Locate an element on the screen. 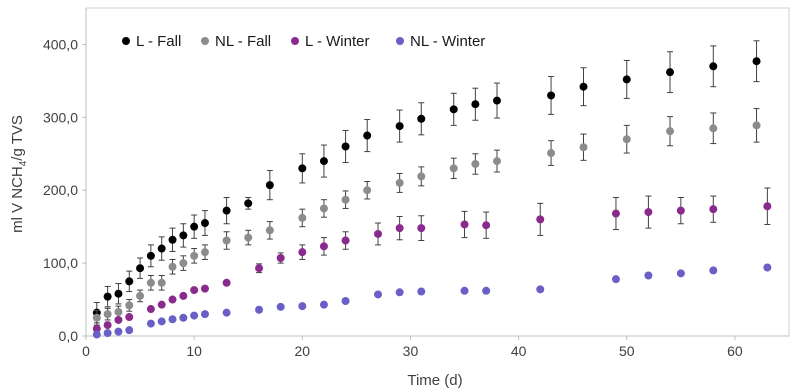 Image resolution: width=790 pixels, height=389 pixels. y-axis-title-tail: /g TVS is located at coordinates (17, 138).